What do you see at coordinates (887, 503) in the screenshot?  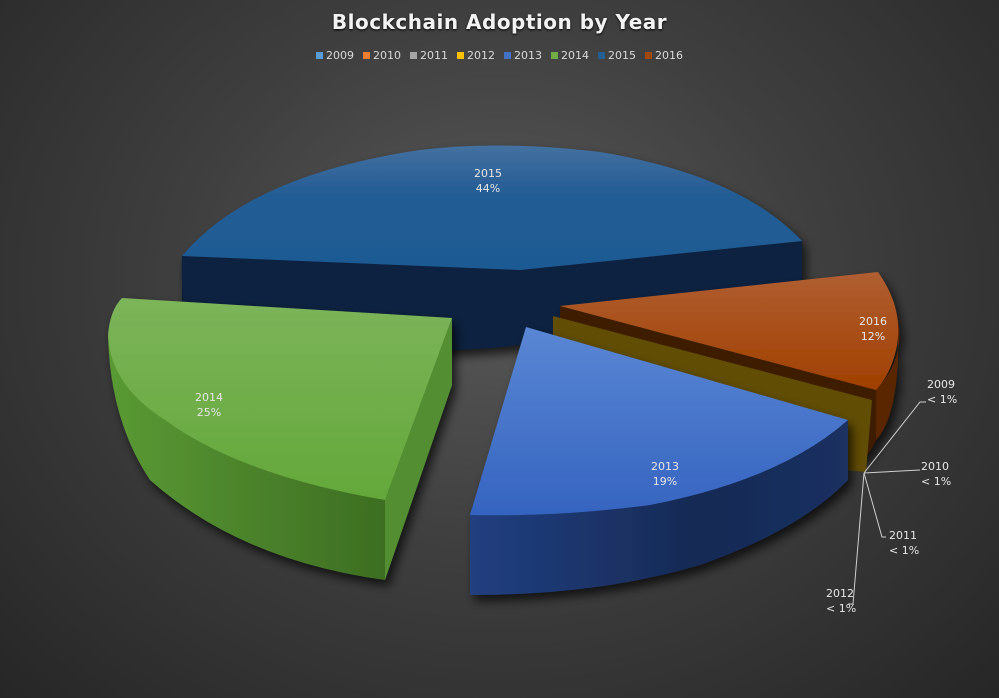 I see `leader-lines` at bounding box center [887, 503].